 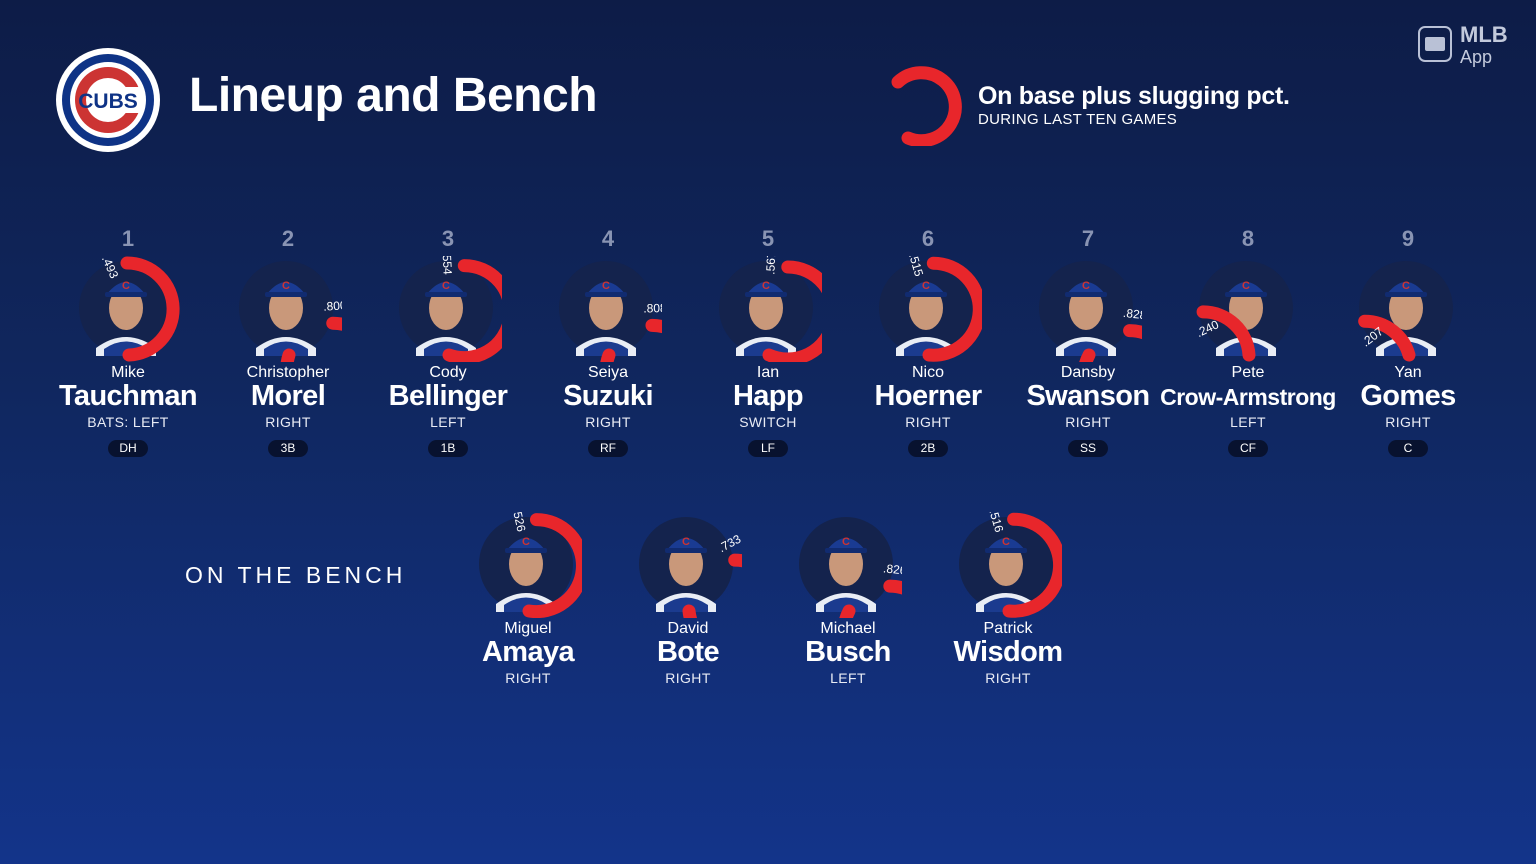 What do you see at coordinates (128, 396) in the screenshot?
I see `player-last-name: Tauchman` at bounding box center [128, 396].